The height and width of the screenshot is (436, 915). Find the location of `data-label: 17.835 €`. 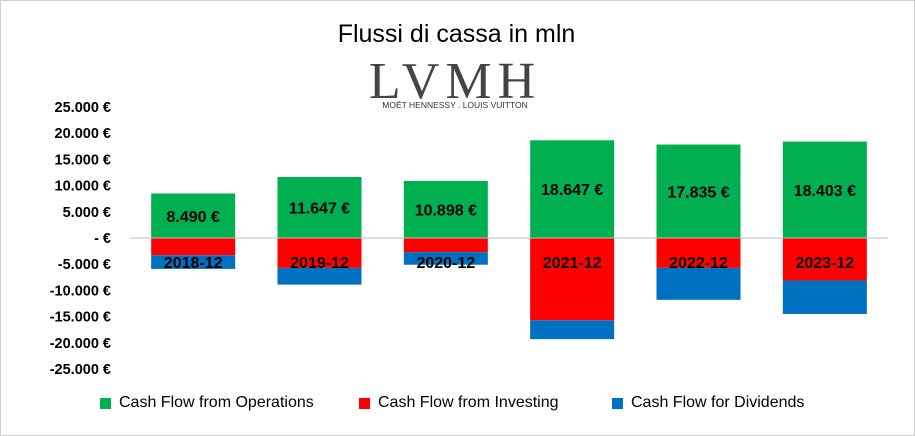

data-label: 17.835 € is located at coordinates (698, 192).